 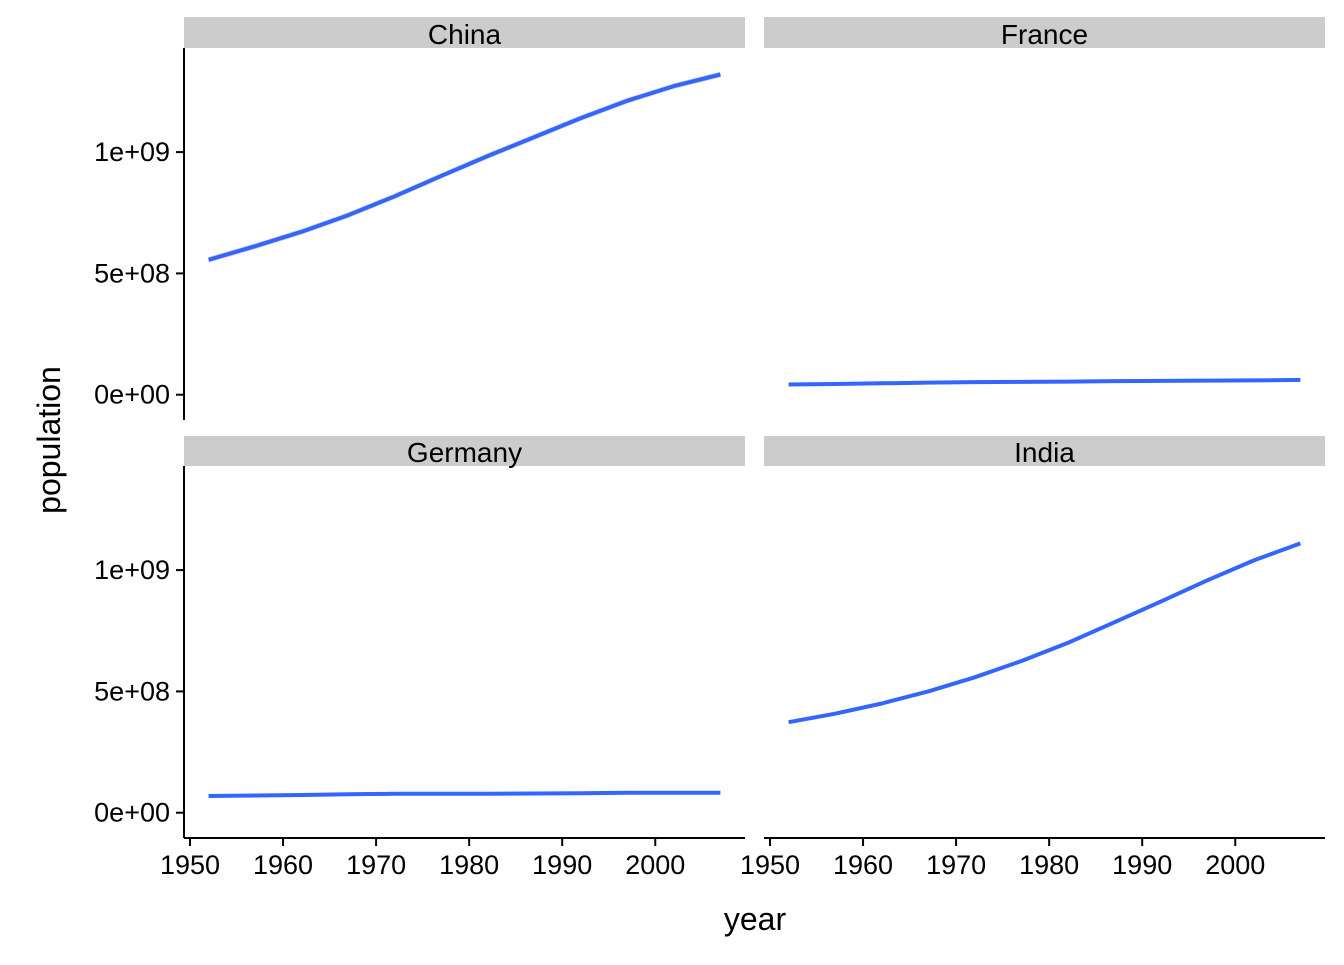 What do you see at coordinates (755, 919) in the screenshot?
I see `x-axis-title: year` at bounding box center [755, 919].